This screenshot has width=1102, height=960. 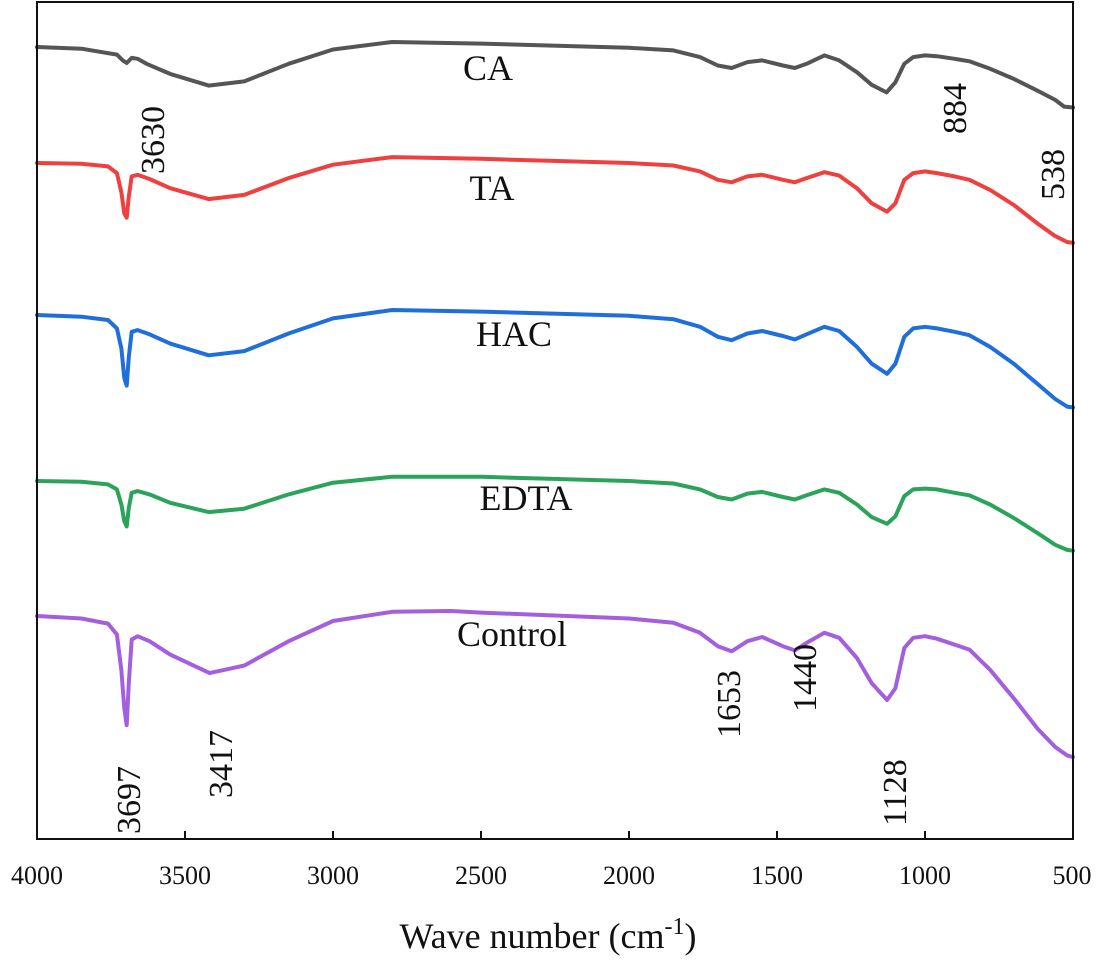 I want to click on x-tick-label: 1000, so click(x=925, y=875).